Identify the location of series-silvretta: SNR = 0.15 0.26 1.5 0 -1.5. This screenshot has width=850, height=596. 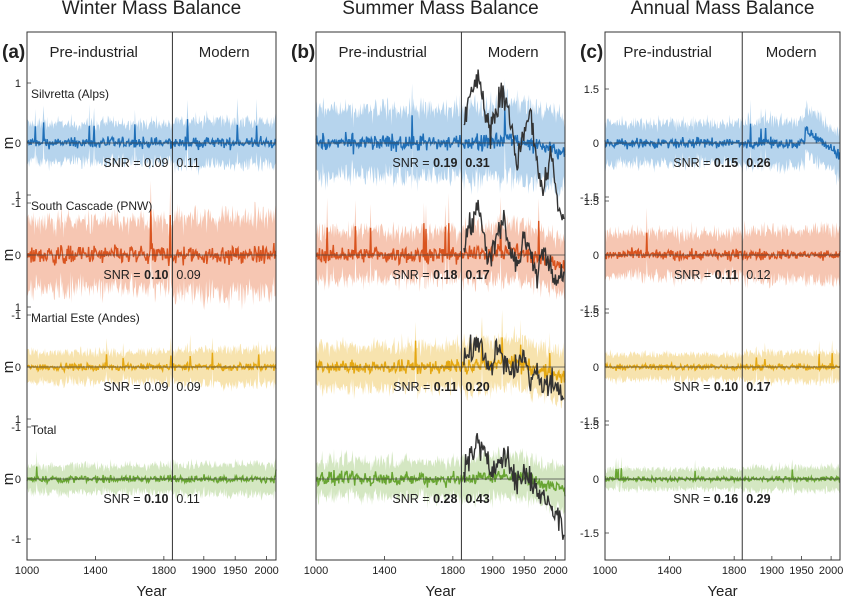
(710, 144).